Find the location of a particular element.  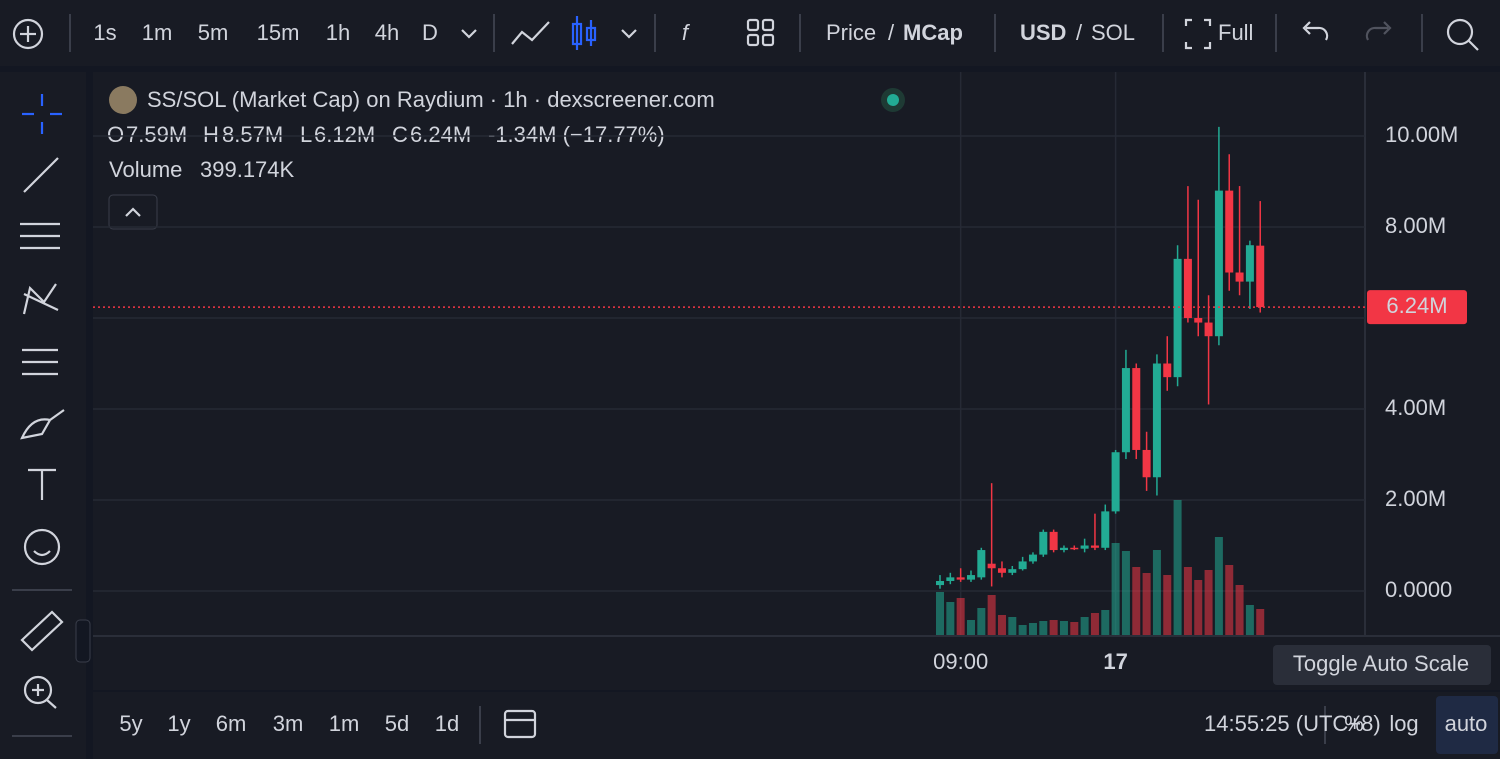

range-button: 1m is located at coordinates (344, 723).